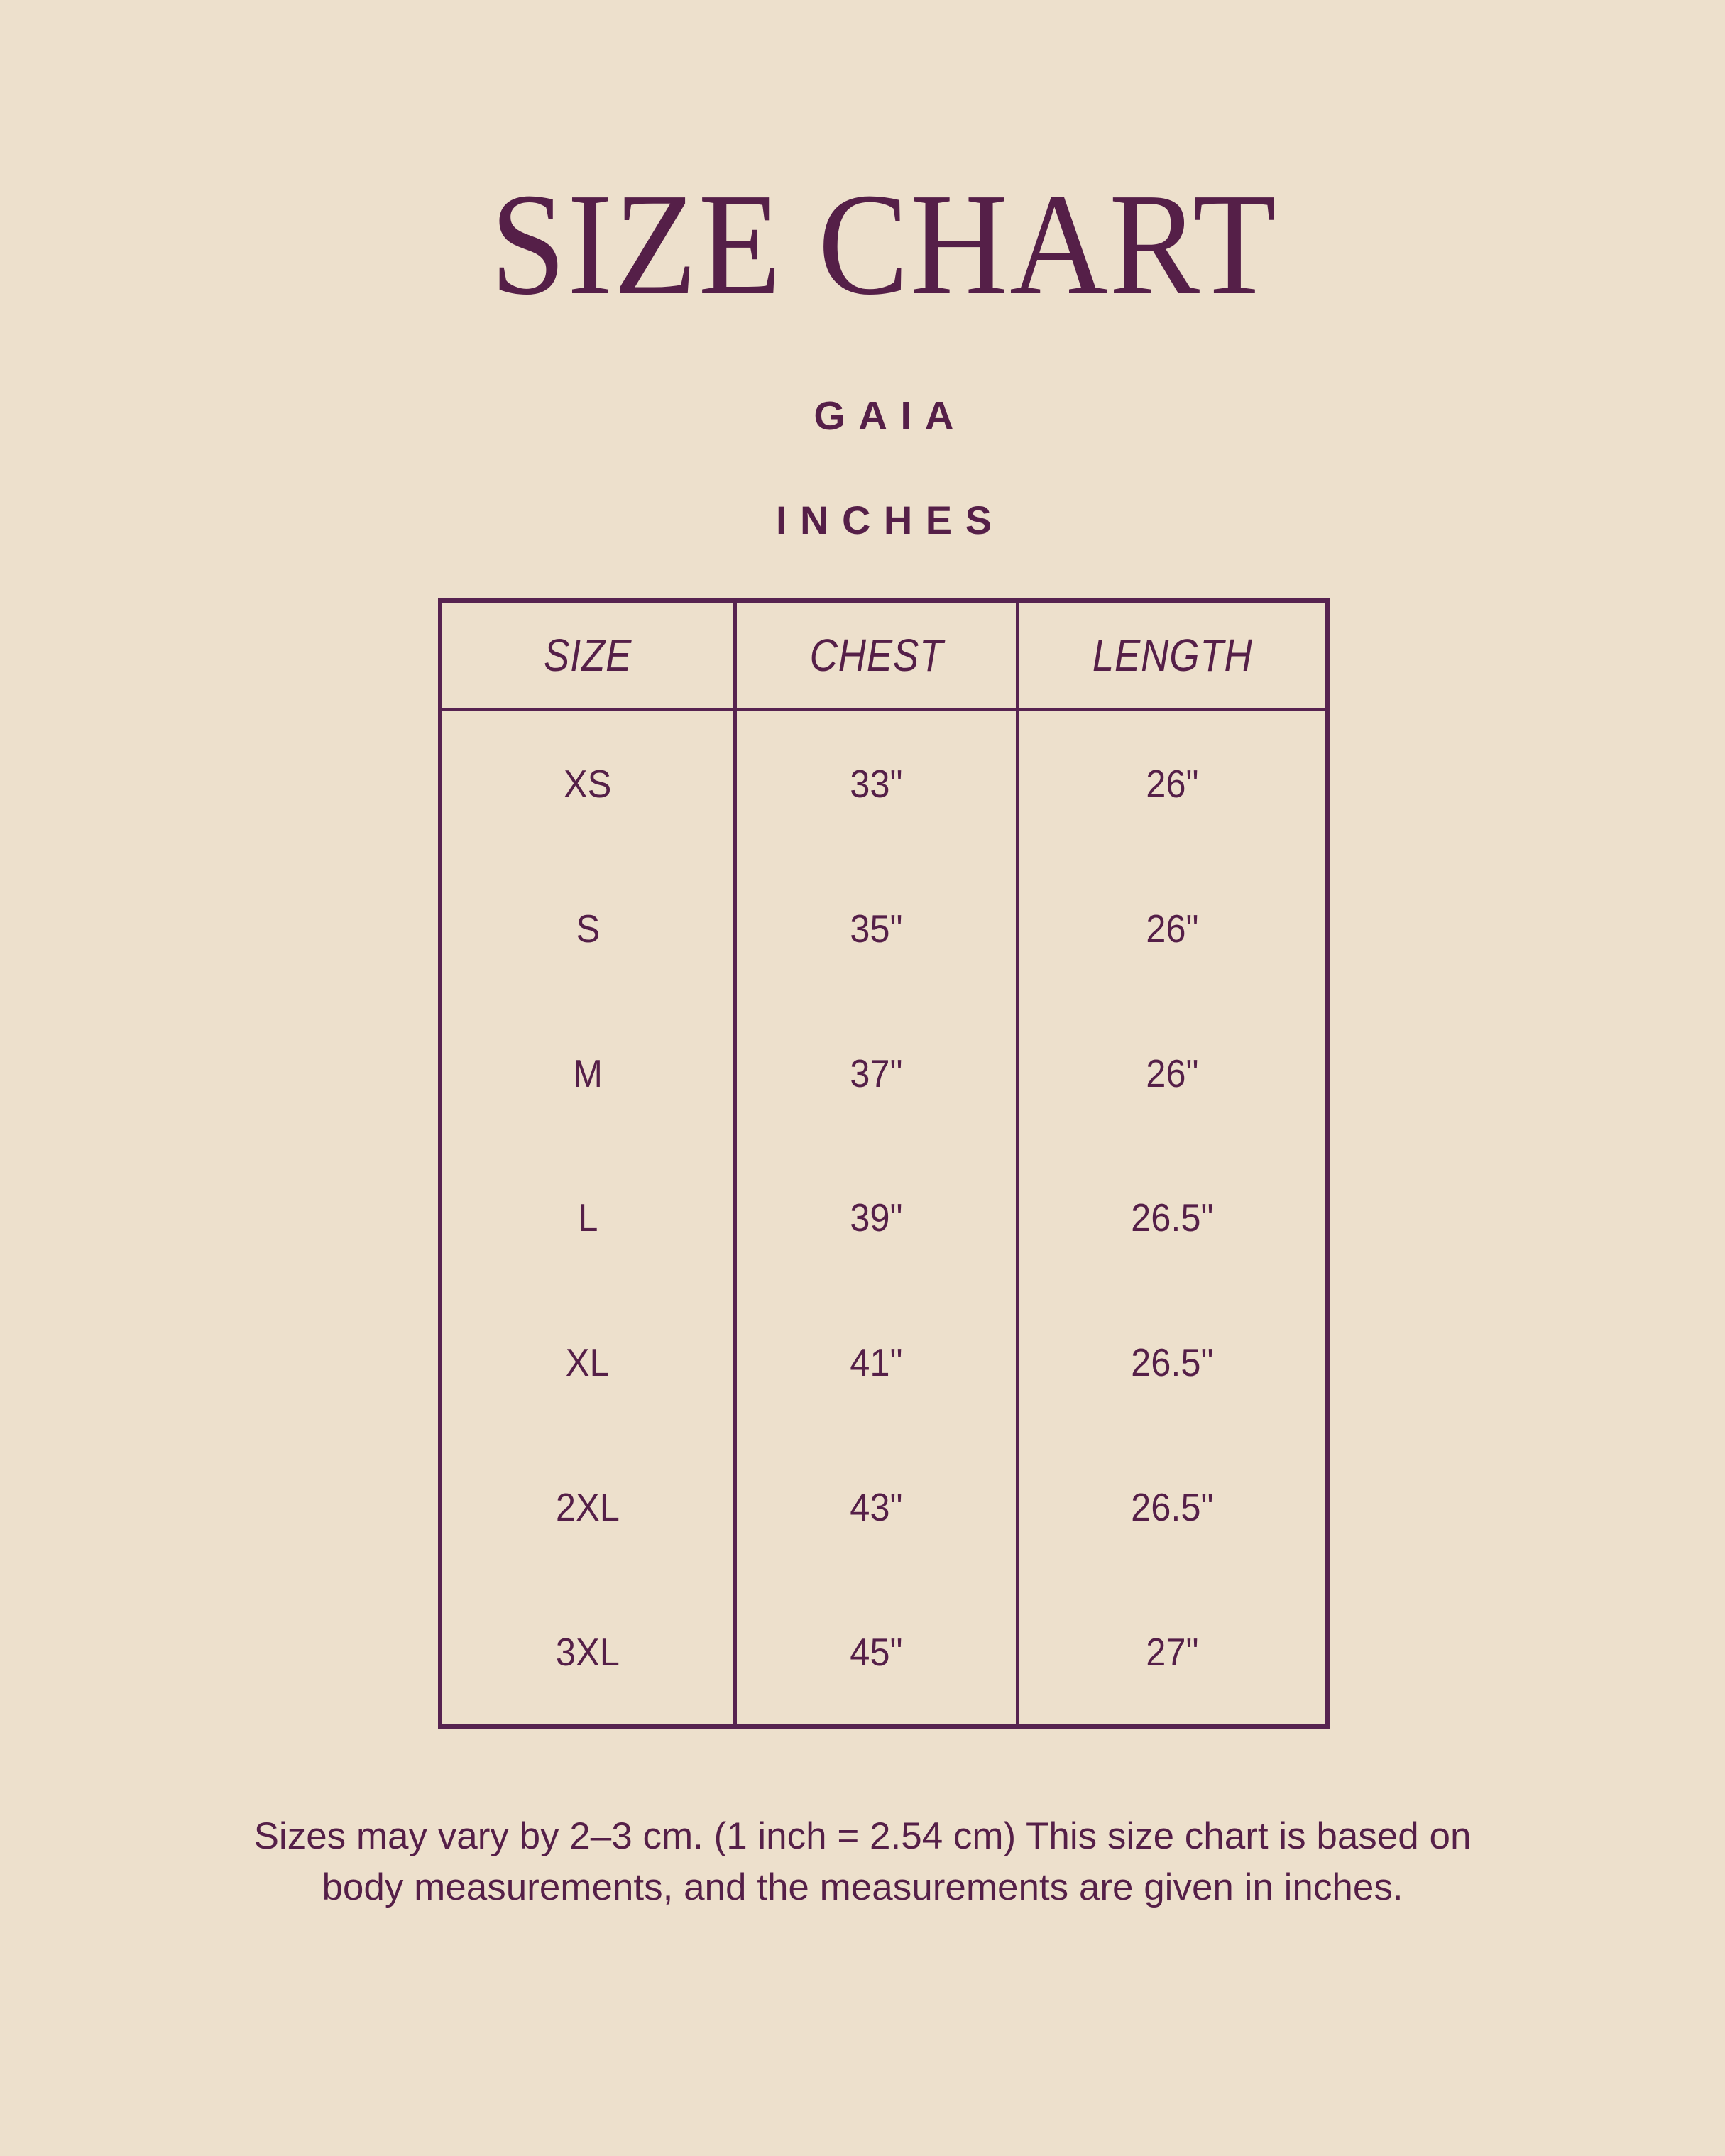  What do you see at coordinates (878, 1218) in the screenshot?
I see `chest-cell: 39"` at bounding box center [878, 1218].